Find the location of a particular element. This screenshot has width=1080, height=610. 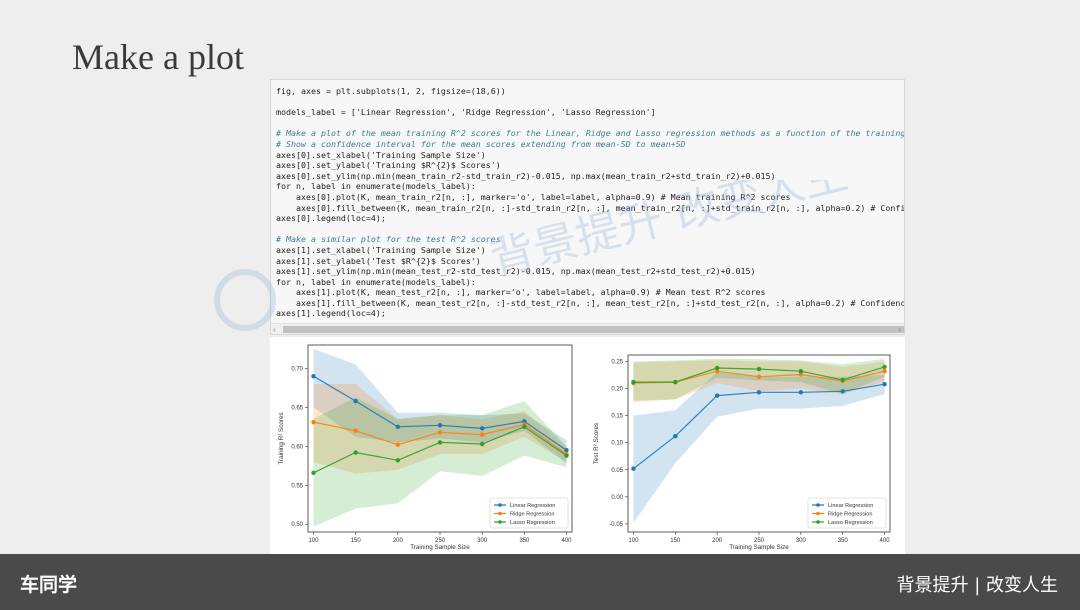

y-tick-label: 0.50 is located at coordinates (297, 525).